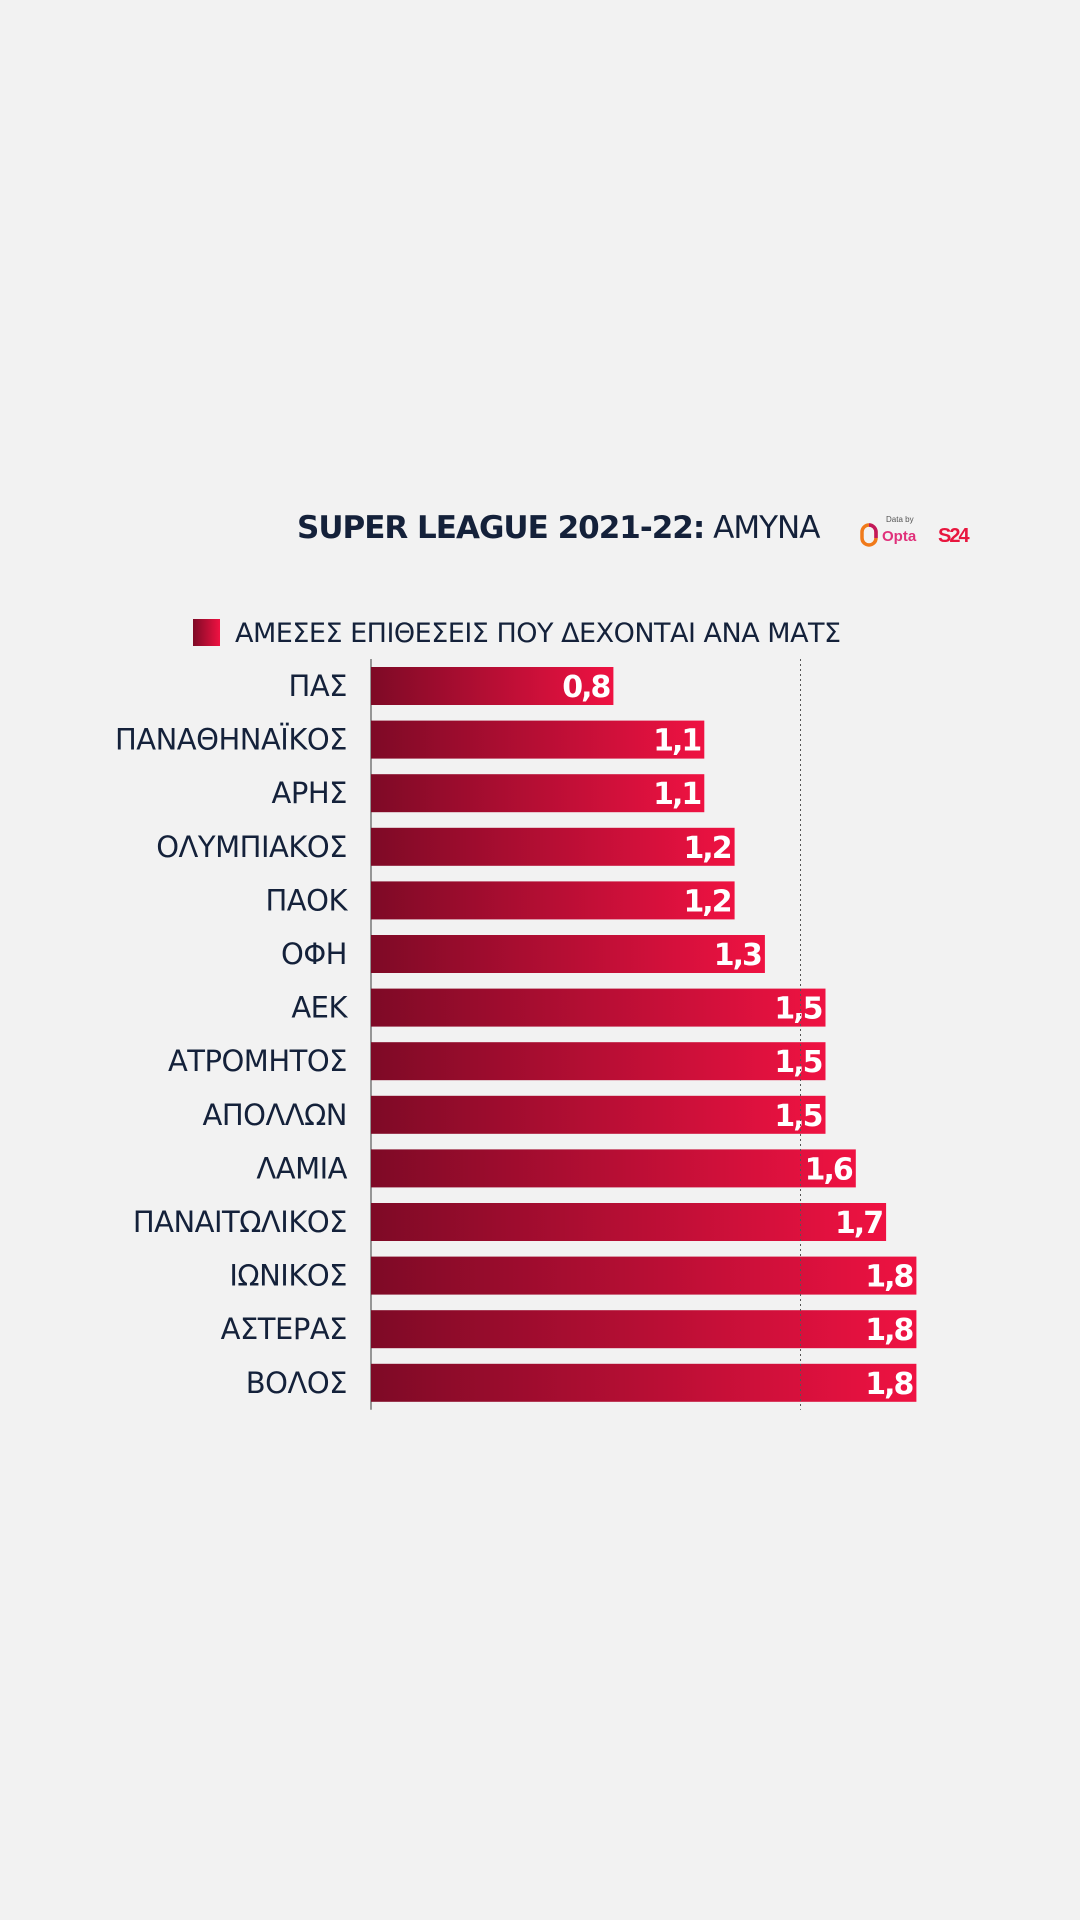 The height and width of the screenshot is (1920, 1080). I want to click on category-label: ΑΕΚ, so click(319, 1008).